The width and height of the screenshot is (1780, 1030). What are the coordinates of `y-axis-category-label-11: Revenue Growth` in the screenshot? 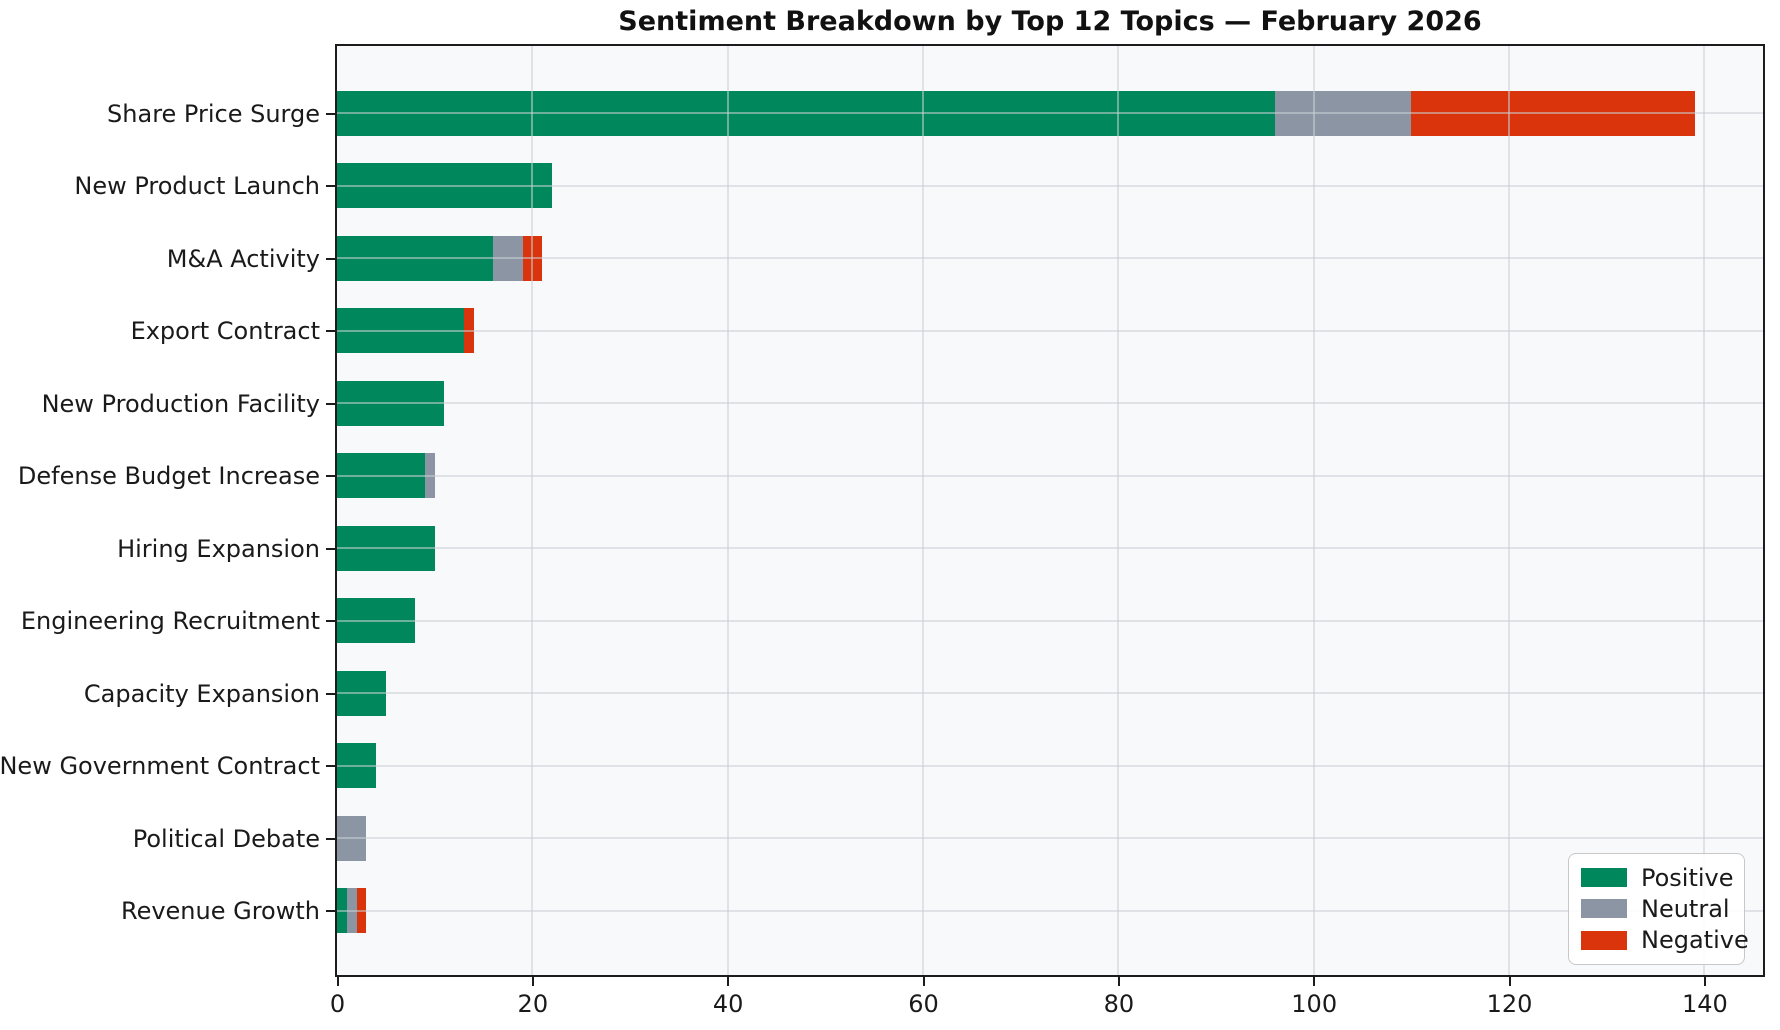 It's located at (220, 911).